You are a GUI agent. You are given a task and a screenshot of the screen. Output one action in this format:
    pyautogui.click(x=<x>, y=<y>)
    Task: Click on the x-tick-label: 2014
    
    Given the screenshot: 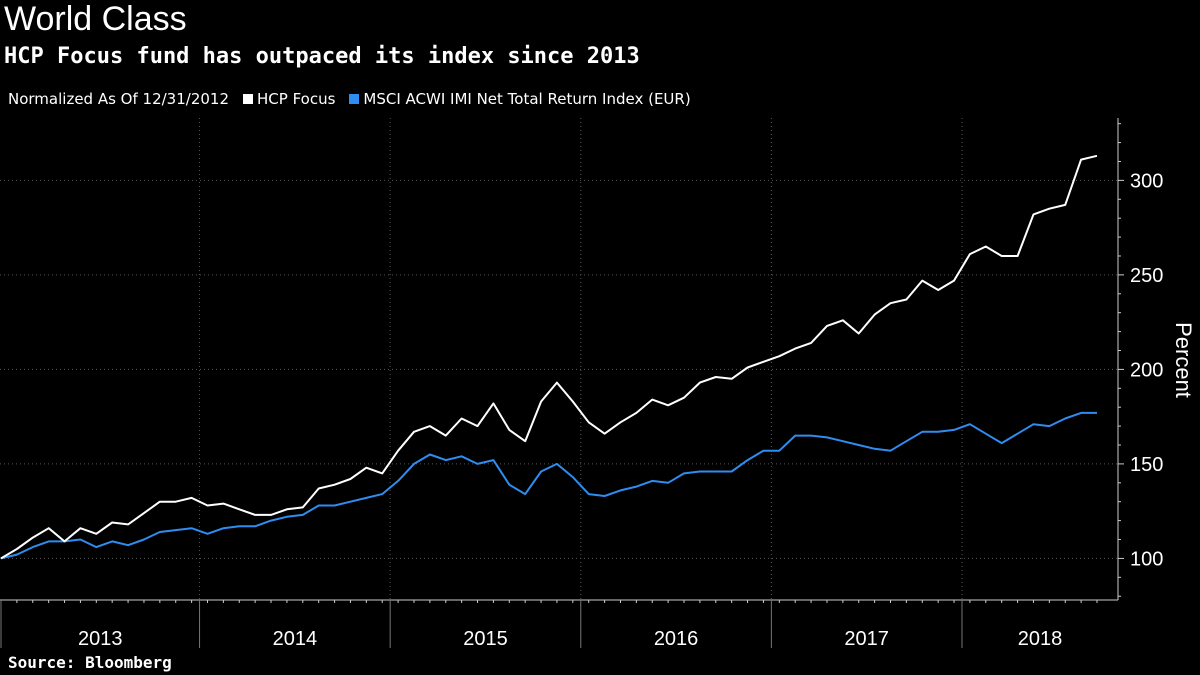 What is the action you would take?
    pyautogui.click(x=295, y=639)
    